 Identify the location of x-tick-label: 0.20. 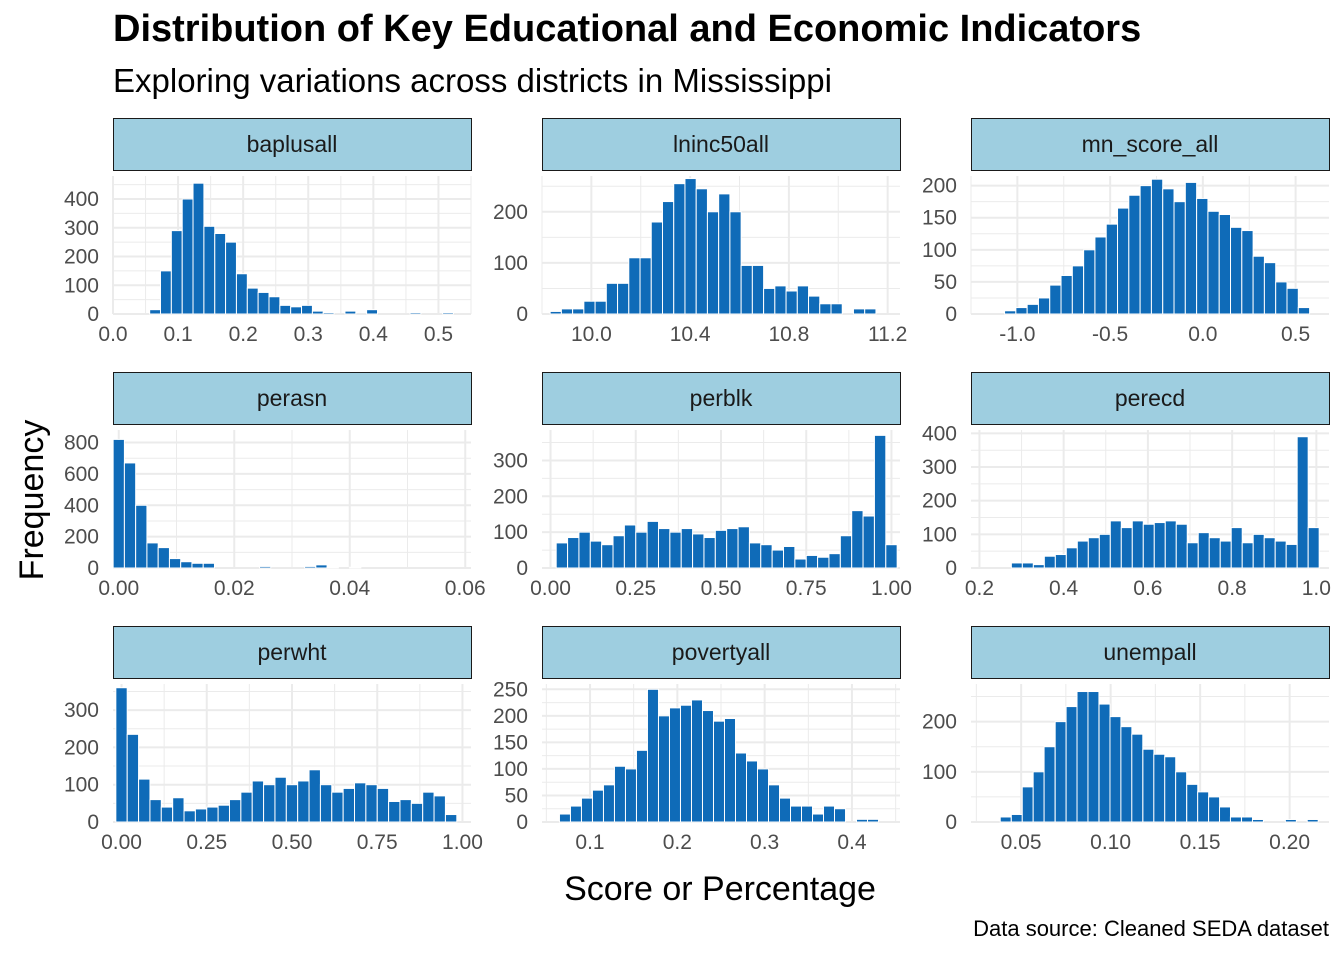
(1289, 842).